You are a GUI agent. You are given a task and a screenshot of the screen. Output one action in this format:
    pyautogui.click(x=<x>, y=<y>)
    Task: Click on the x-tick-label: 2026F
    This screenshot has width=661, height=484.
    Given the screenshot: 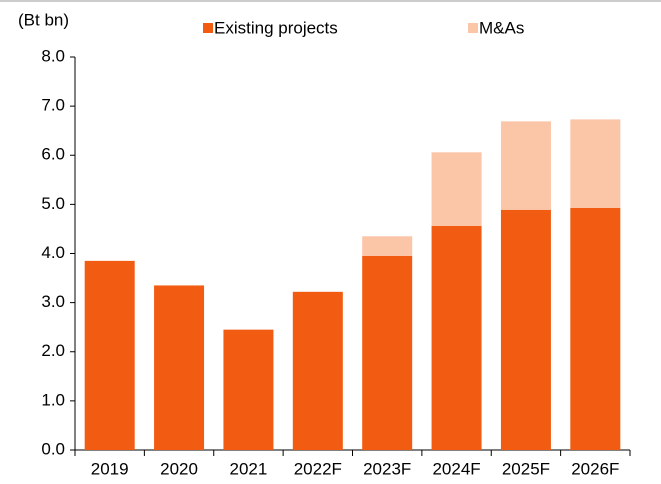 What is the action you would take?
    pyautogui.click(x=595, y=468)
    